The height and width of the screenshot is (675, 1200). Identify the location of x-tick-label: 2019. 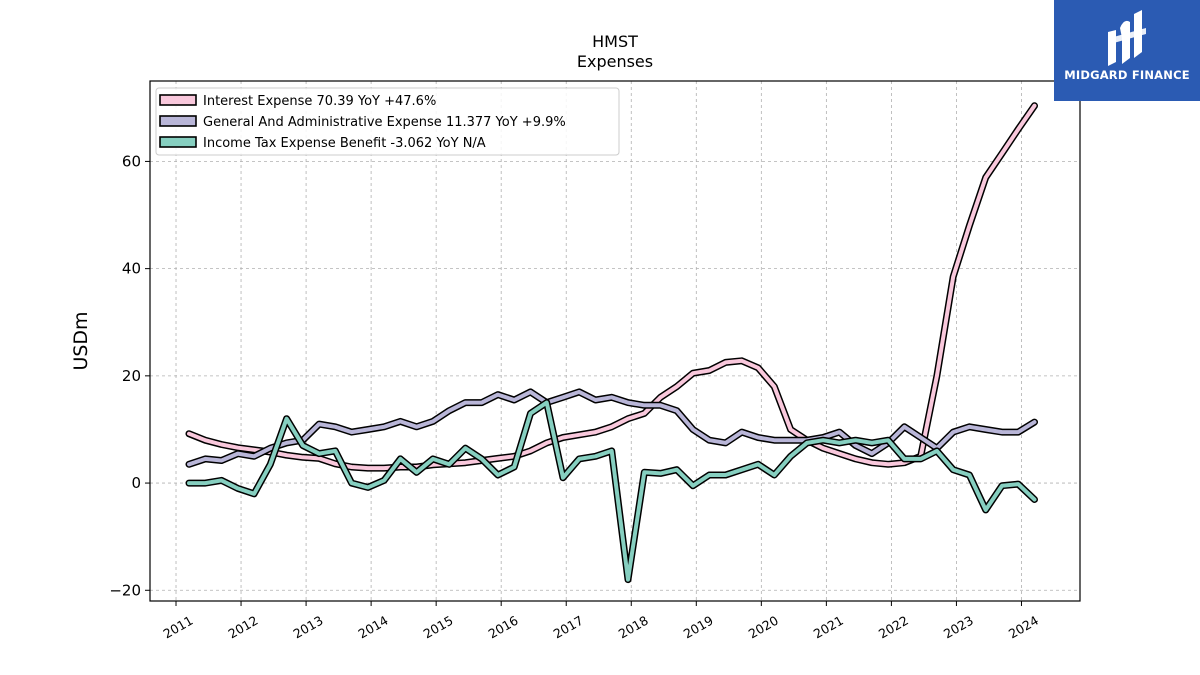
(698, 627).